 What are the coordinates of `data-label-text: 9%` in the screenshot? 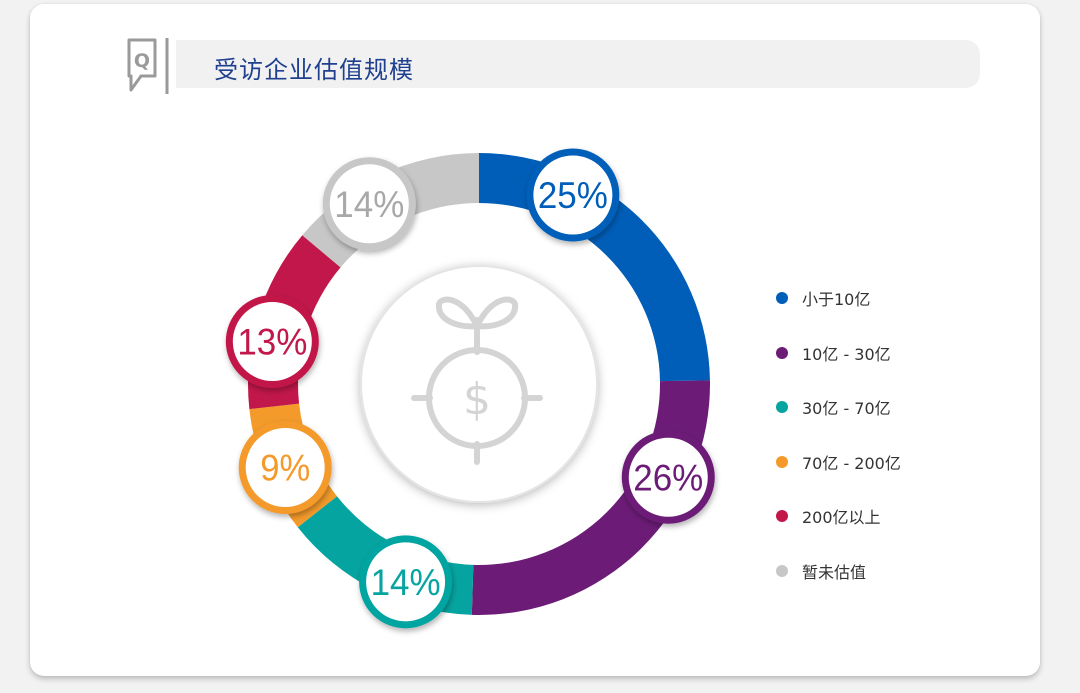 It's located at (285, 467).